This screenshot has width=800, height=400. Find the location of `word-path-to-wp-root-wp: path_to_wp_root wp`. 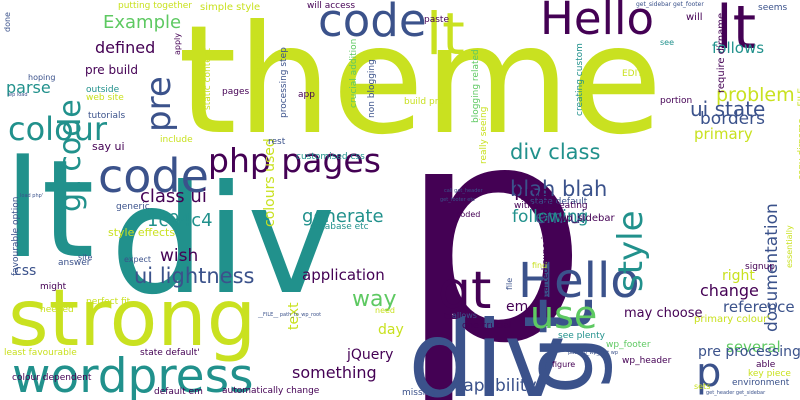

word-path-to-wp-root-wp: path_to_wp_root wp is located at coordinates (593, 353).